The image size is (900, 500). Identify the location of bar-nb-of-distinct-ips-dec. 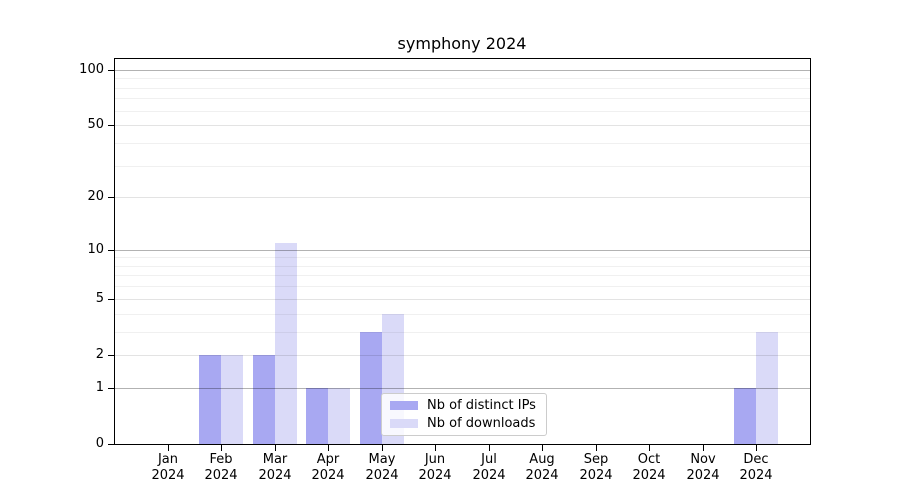
(745, 415).